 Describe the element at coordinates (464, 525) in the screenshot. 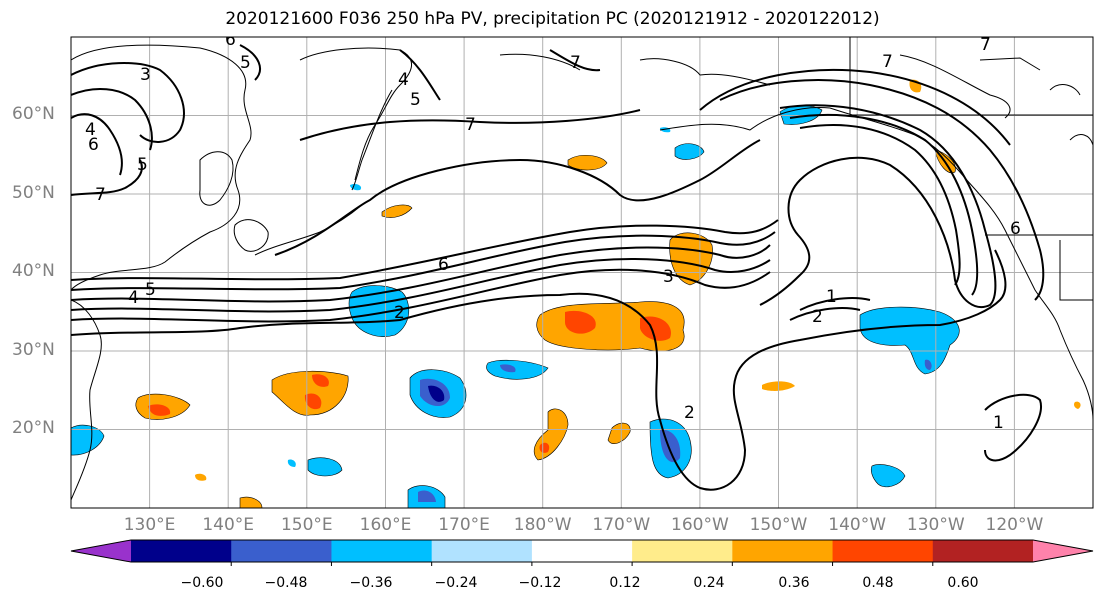

I see `lon-label: 170°E` at that location.